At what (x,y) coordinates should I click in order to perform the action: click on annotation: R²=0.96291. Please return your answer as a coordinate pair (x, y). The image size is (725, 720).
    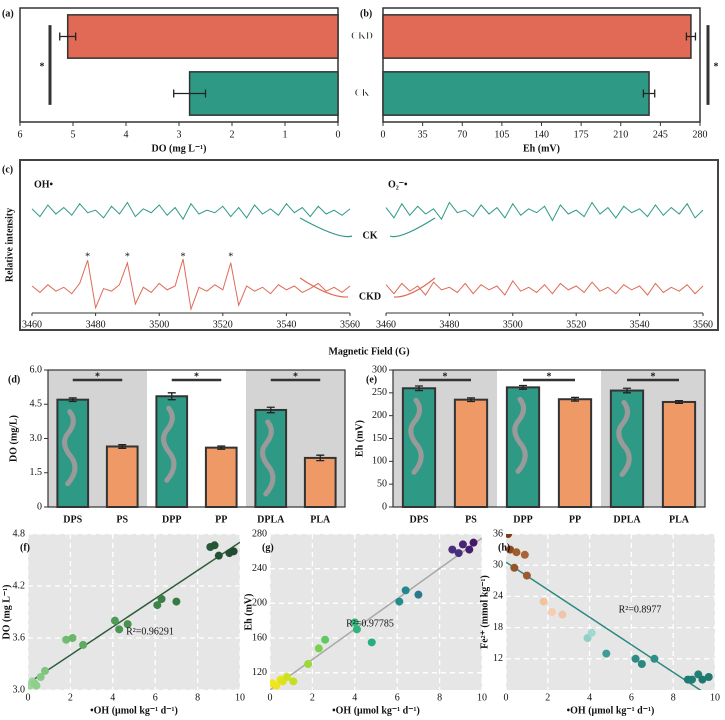
    Looking at the image, I should click on (150, 631).